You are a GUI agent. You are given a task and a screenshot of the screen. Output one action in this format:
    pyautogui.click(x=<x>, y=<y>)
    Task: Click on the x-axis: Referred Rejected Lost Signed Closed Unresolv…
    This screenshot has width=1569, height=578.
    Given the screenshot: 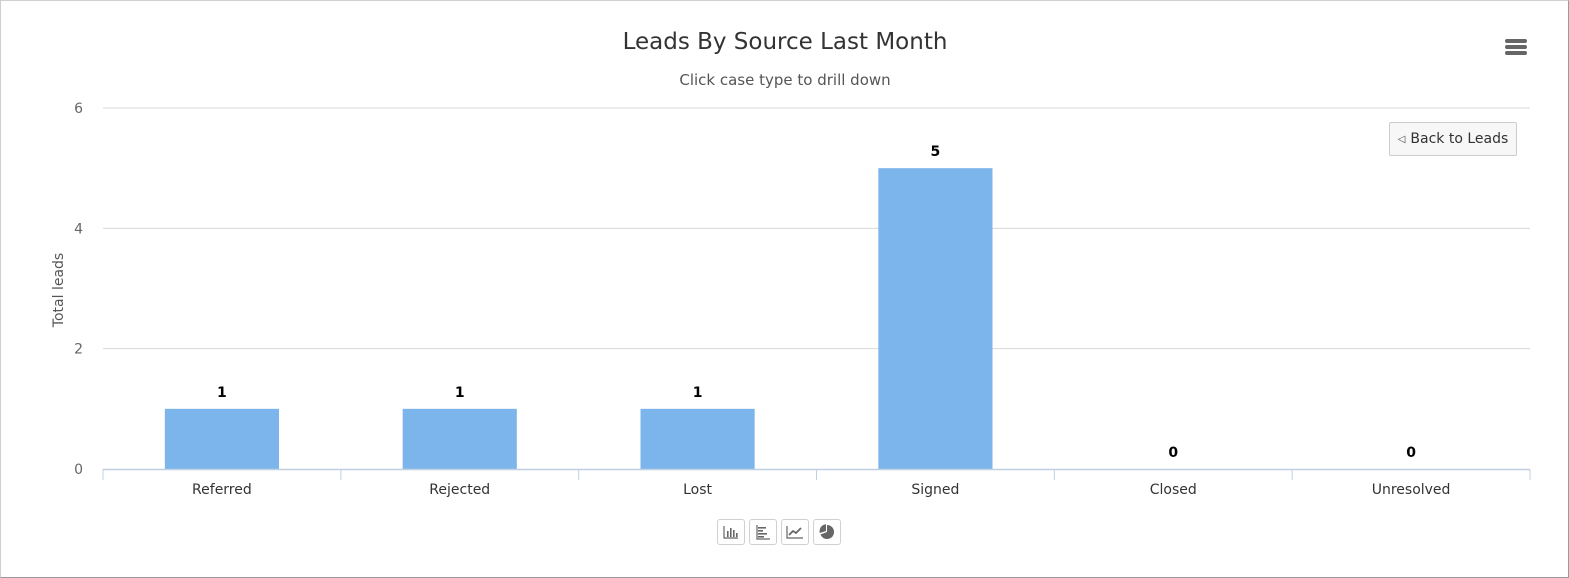 What is the action you would take?
    pyautogui.click(x=816, y=483)
    